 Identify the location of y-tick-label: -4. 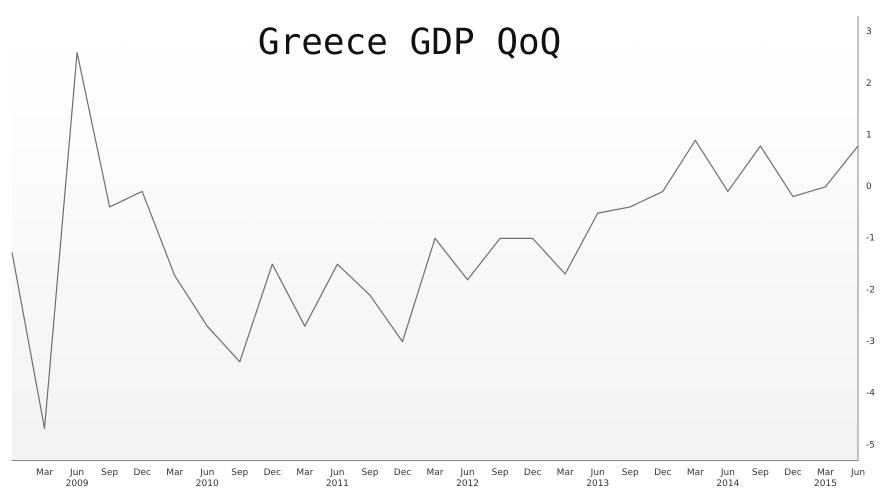
(871, 393).